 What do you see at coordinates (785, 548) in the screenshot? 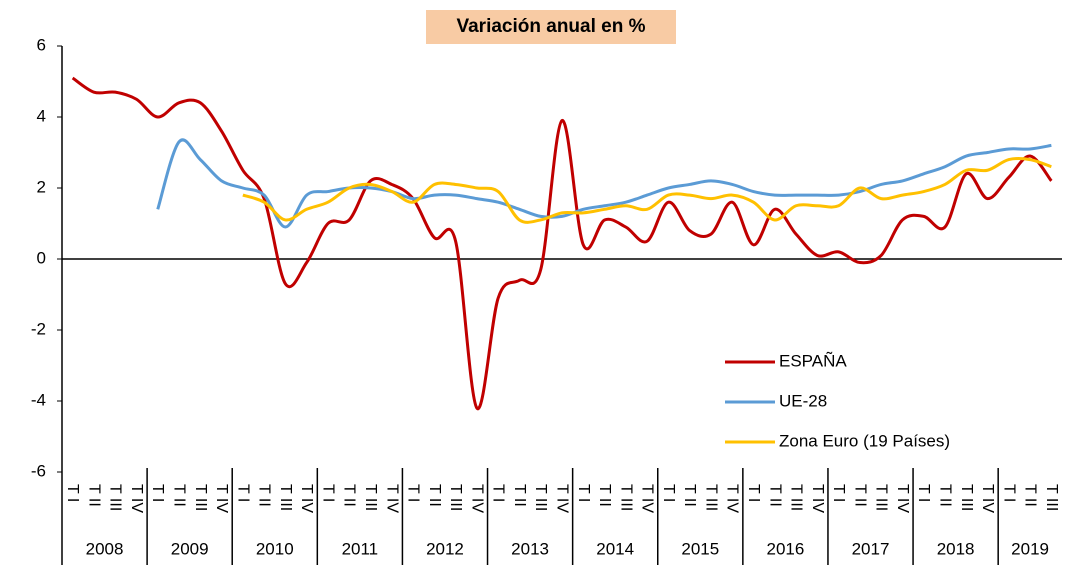
I see `x-group-label: 2016` at bounding box center [785, 548].